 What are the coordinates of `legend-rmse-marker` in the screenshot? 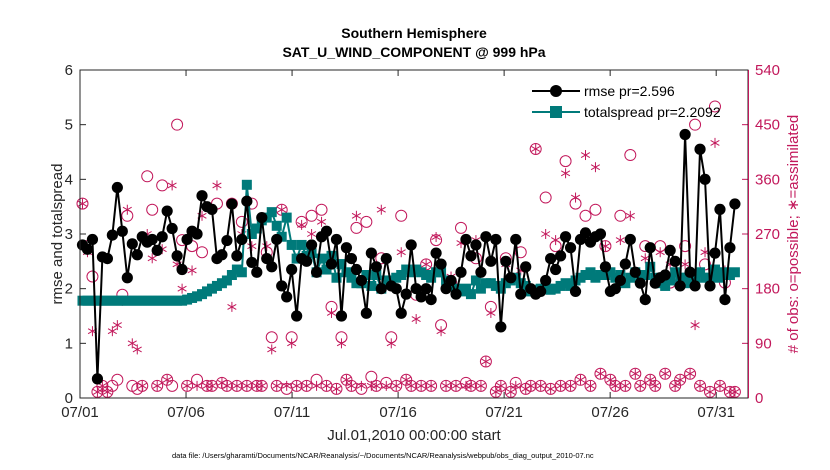 It's located at (556, 91).